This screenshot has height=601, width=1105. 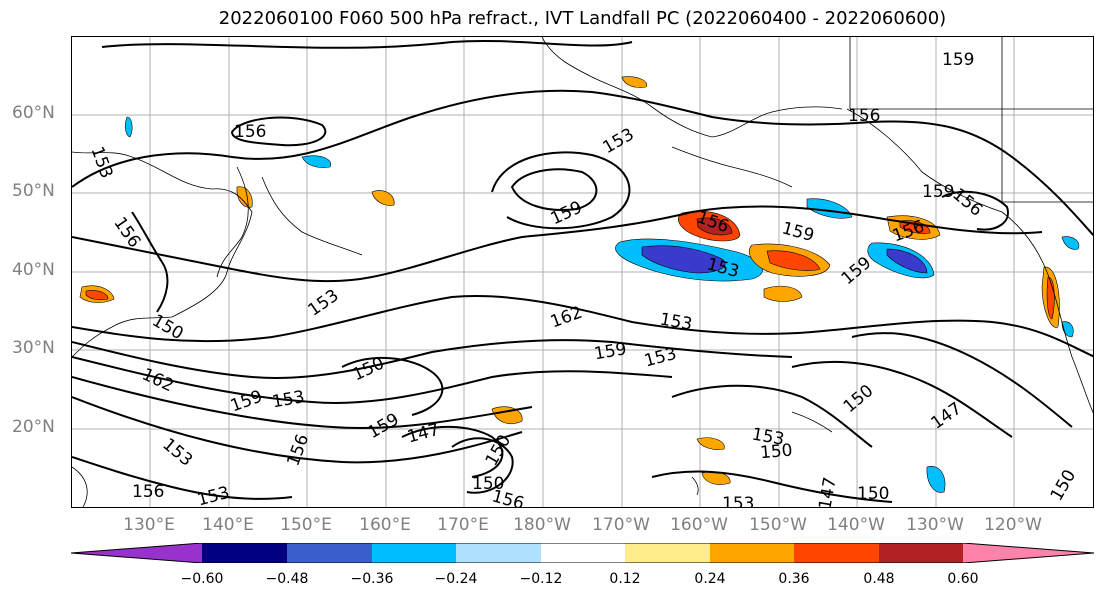 I want to click on colorbar-tick: 0.24, so click(x=710, y=579).